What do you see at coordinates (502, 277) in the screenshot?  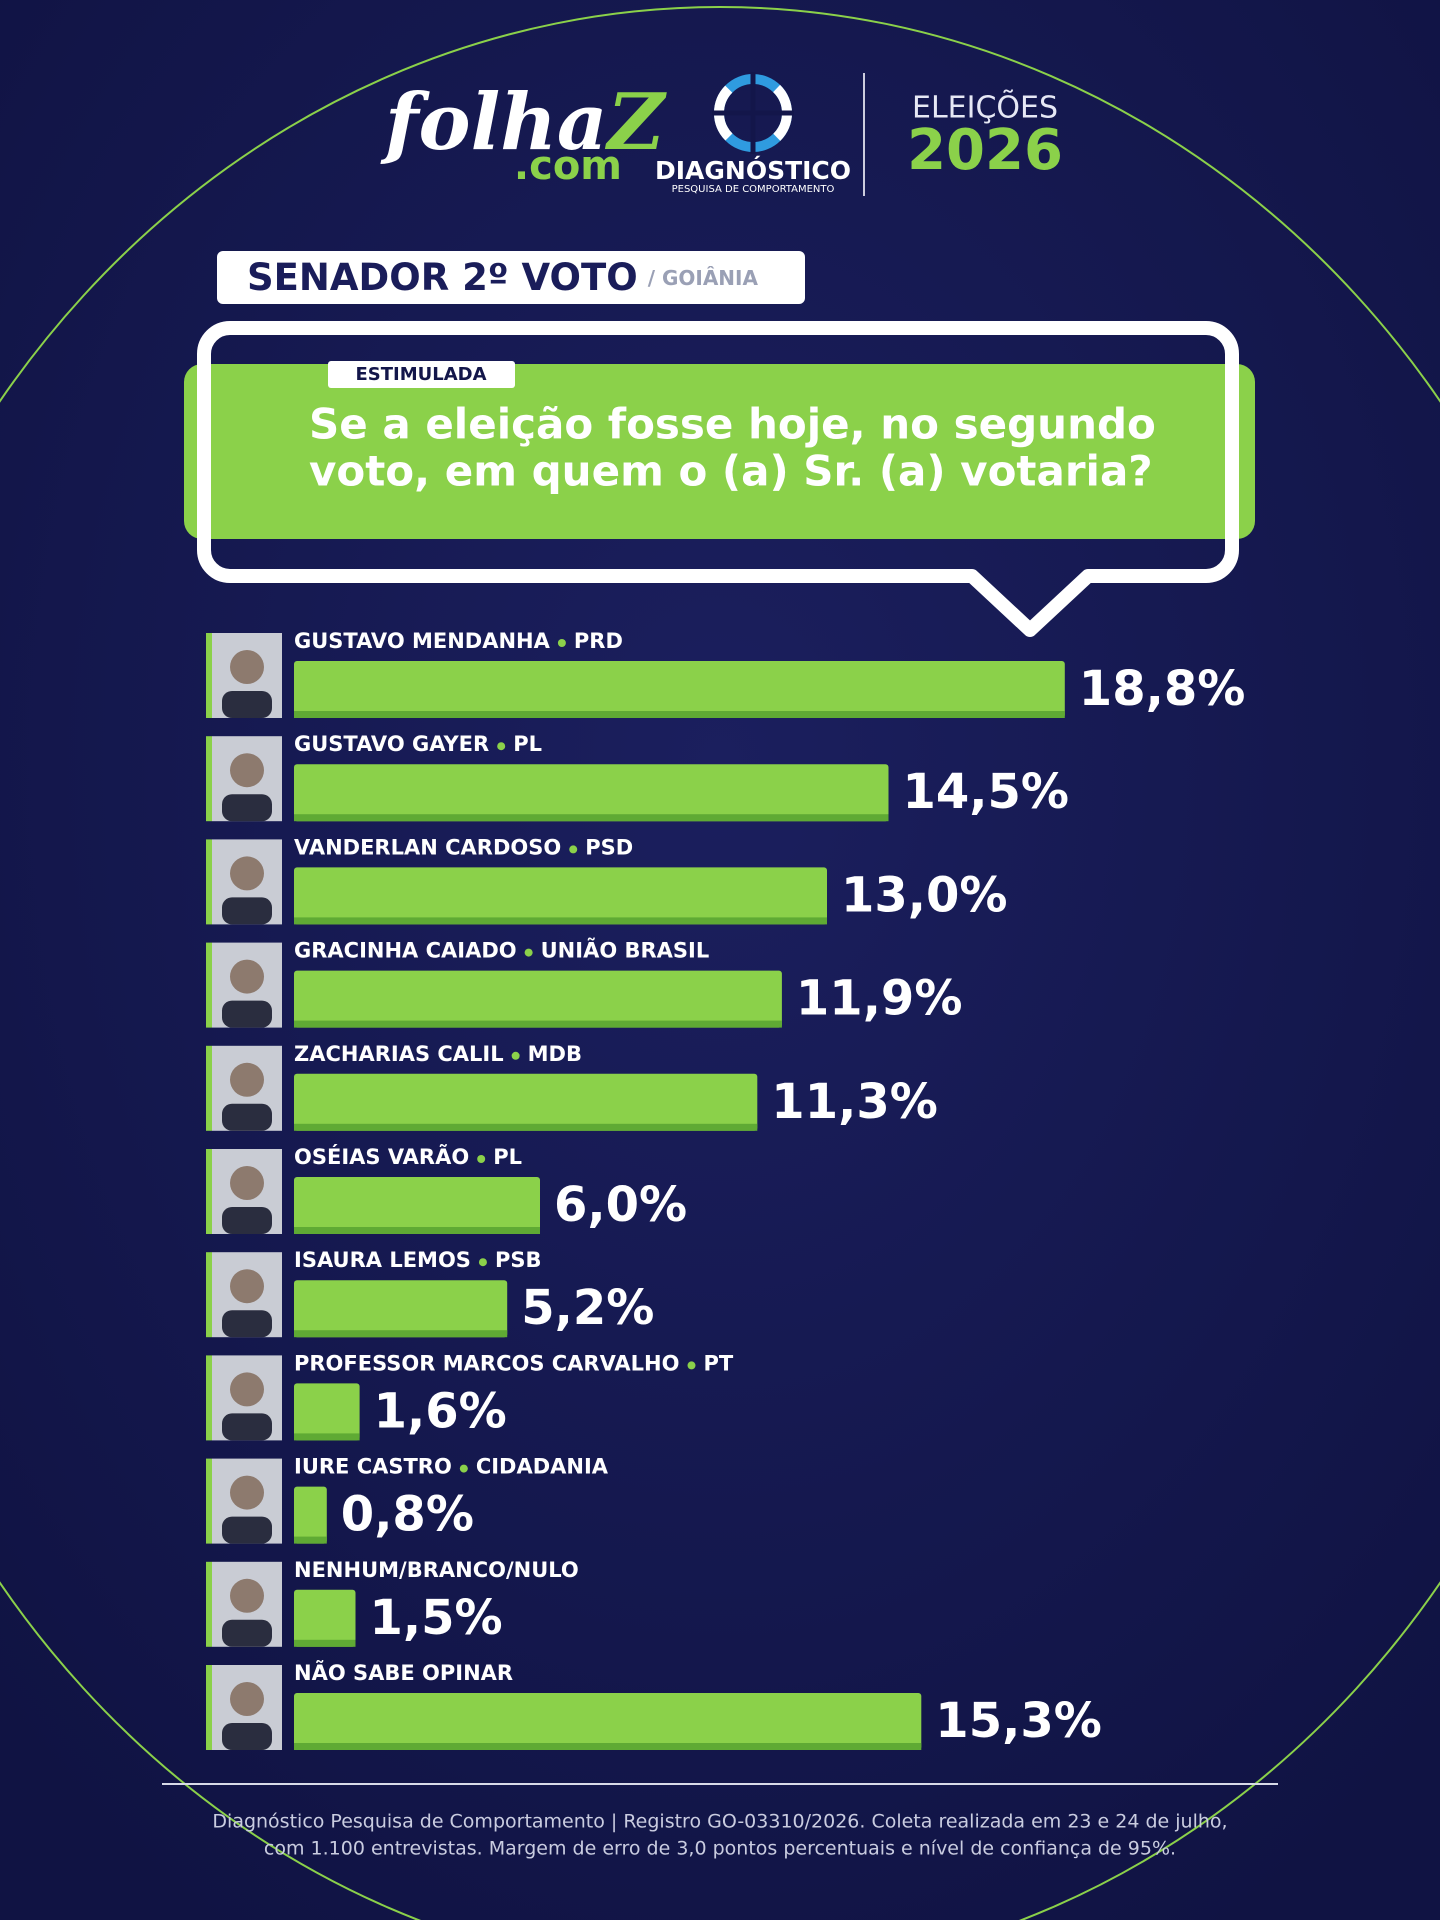 I see `title-line: SENADOR 2º VOTO / GOIÂNIA` at bounding box center [502, 277].